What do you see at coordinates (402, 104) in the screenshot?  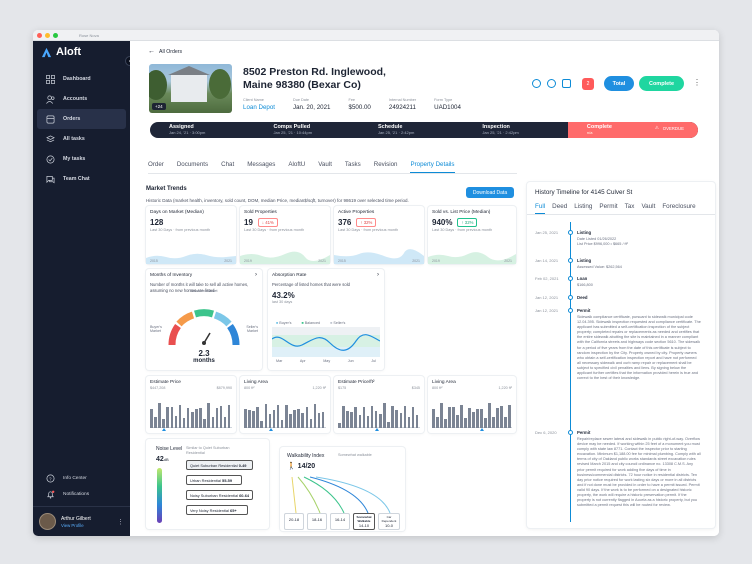 I see `meta-internal-number: Internal Number 24924211` at bounding box center [402, 104].